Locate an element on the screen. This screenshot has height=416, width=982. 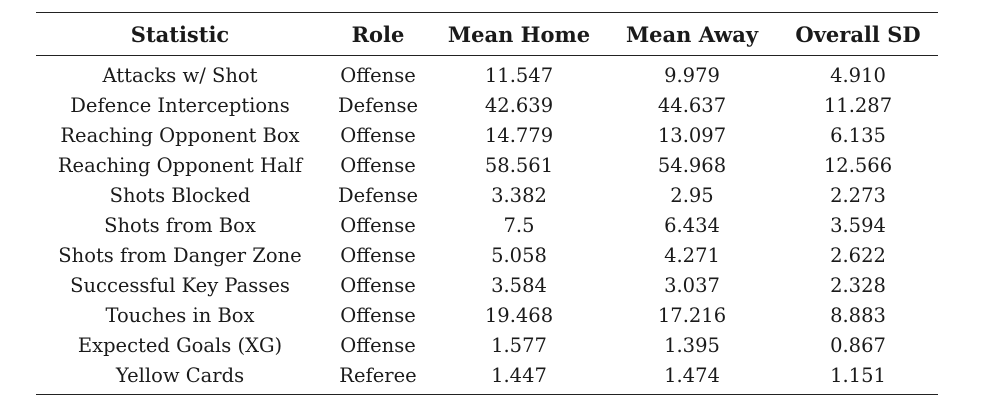
cell-statistic: Shots Blocked is located at coordinates (180, 195).